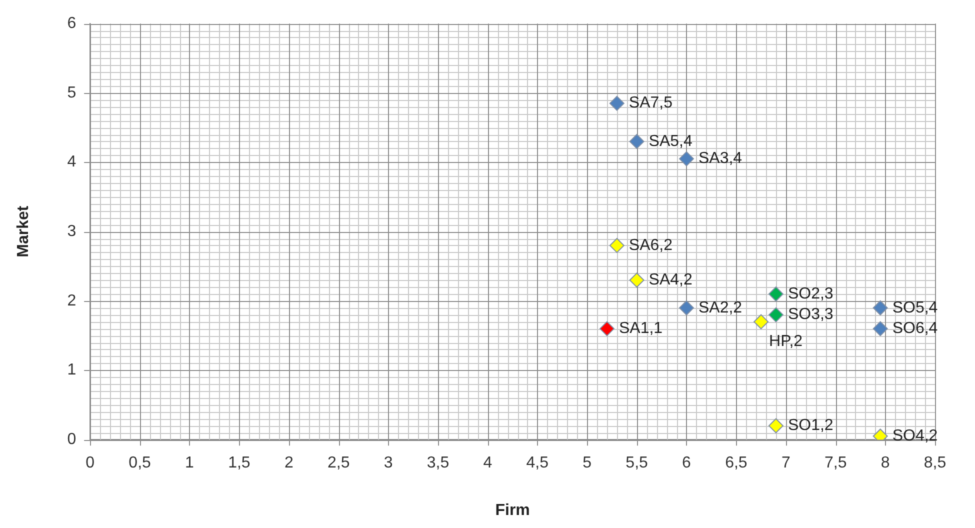  Describe the element at coordinates (239, 463) in the screenshot. I see `x-tick-label: 1,5` at that location.